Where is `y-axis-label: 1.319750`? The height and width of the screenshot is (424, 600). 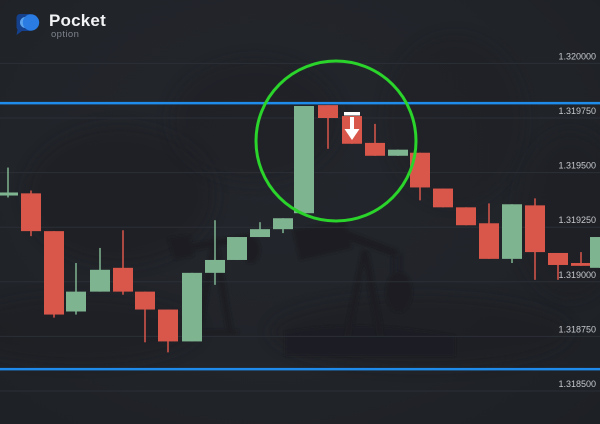 y-axis-label: 1.319750 is located at coordinates (577, 111).